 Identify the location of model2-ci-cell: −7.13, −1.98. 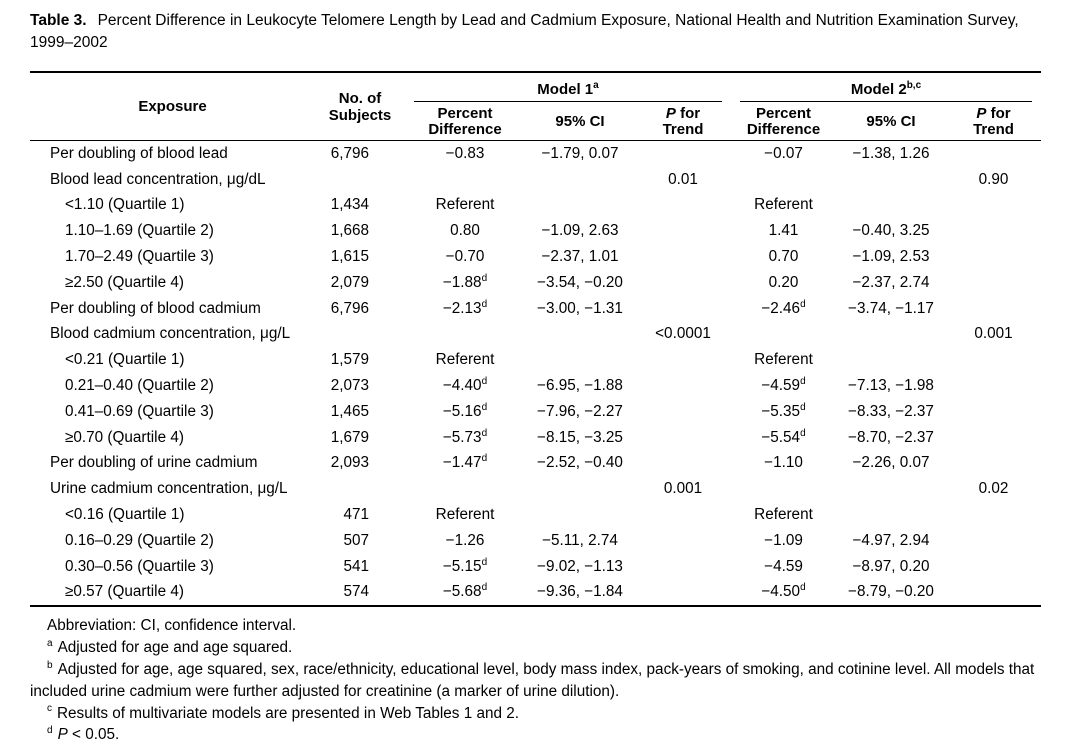
(891, 386).